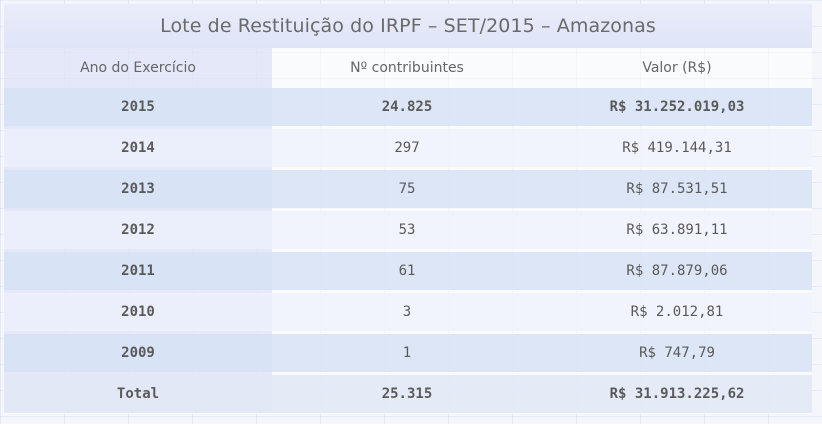 The width and height of the screenshot is (822, 424). I want to click on table-total-row: Total 25.315 R$ 31.913.225,62, so click(408, 394).